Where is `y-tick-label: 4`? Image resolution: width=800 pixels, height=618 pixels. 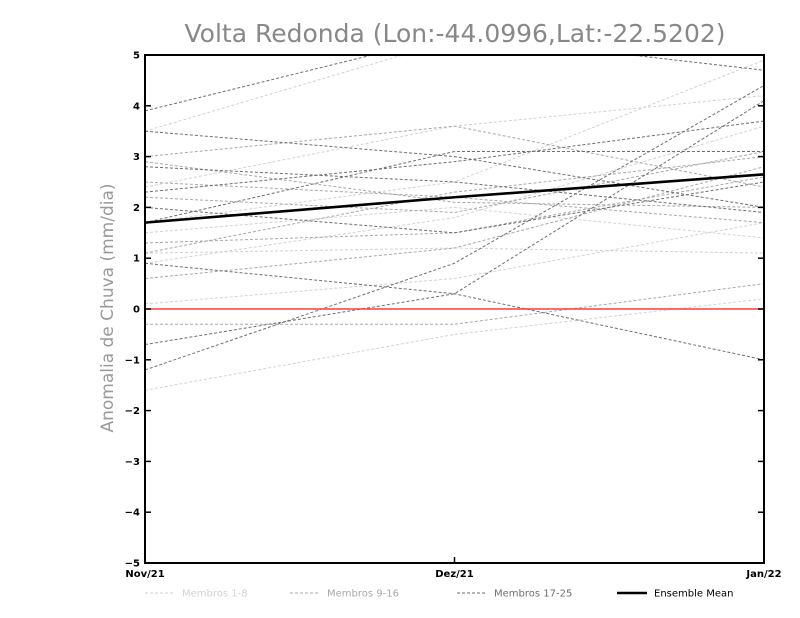
y-tick-label: 4 is located at coordinates (136, 106).